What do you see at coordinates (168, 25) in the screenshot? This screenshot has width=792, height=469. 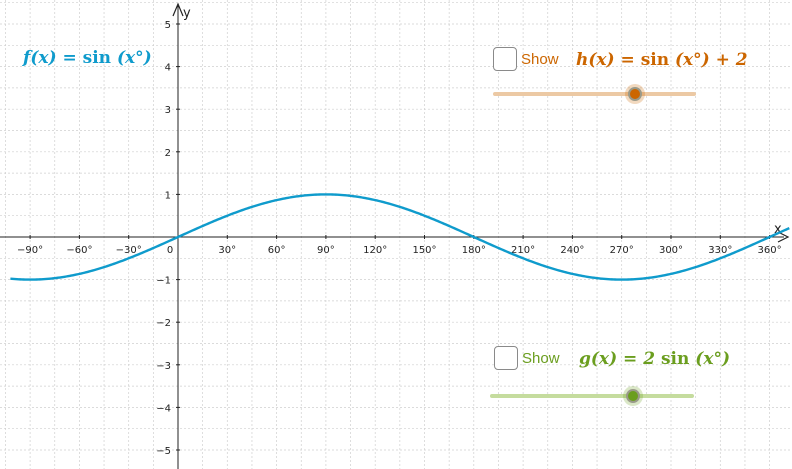 I see `y-tick-label: 5` at bounding box center [168, 25].